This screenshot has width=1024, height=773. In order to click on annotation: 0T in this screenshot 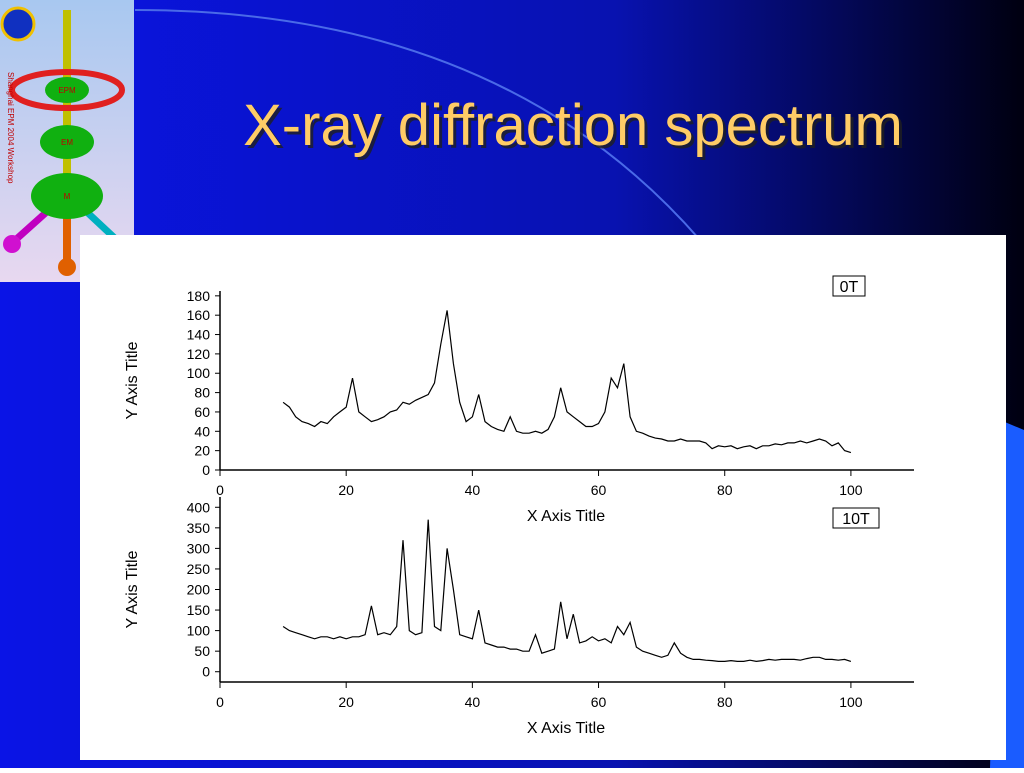, I will do `click(849, 287)`.